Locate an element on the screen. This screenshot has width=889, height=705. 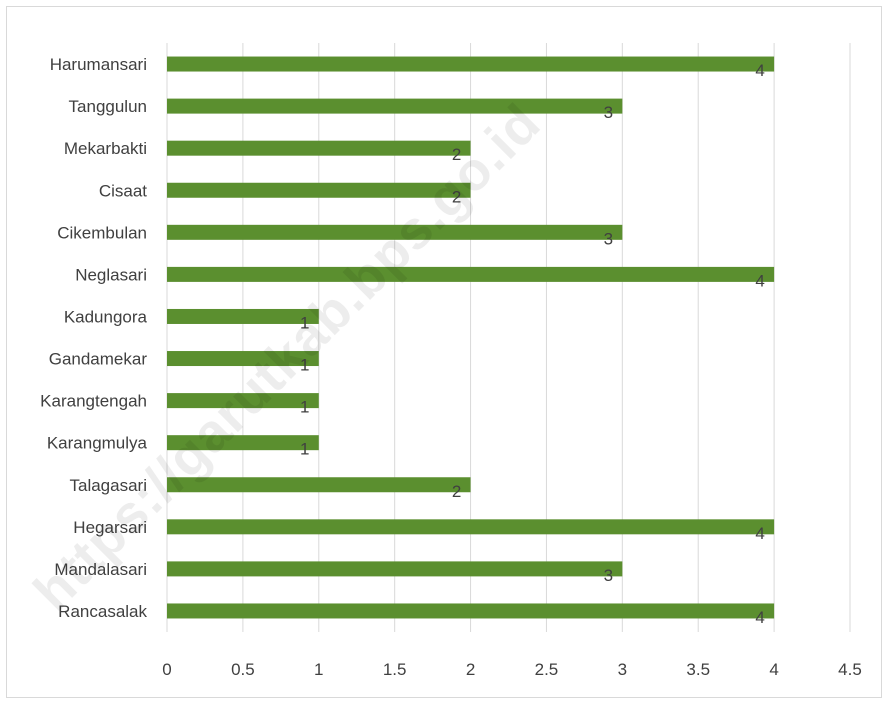
x-tick-label: 2 is located at coordinates (470, 669).